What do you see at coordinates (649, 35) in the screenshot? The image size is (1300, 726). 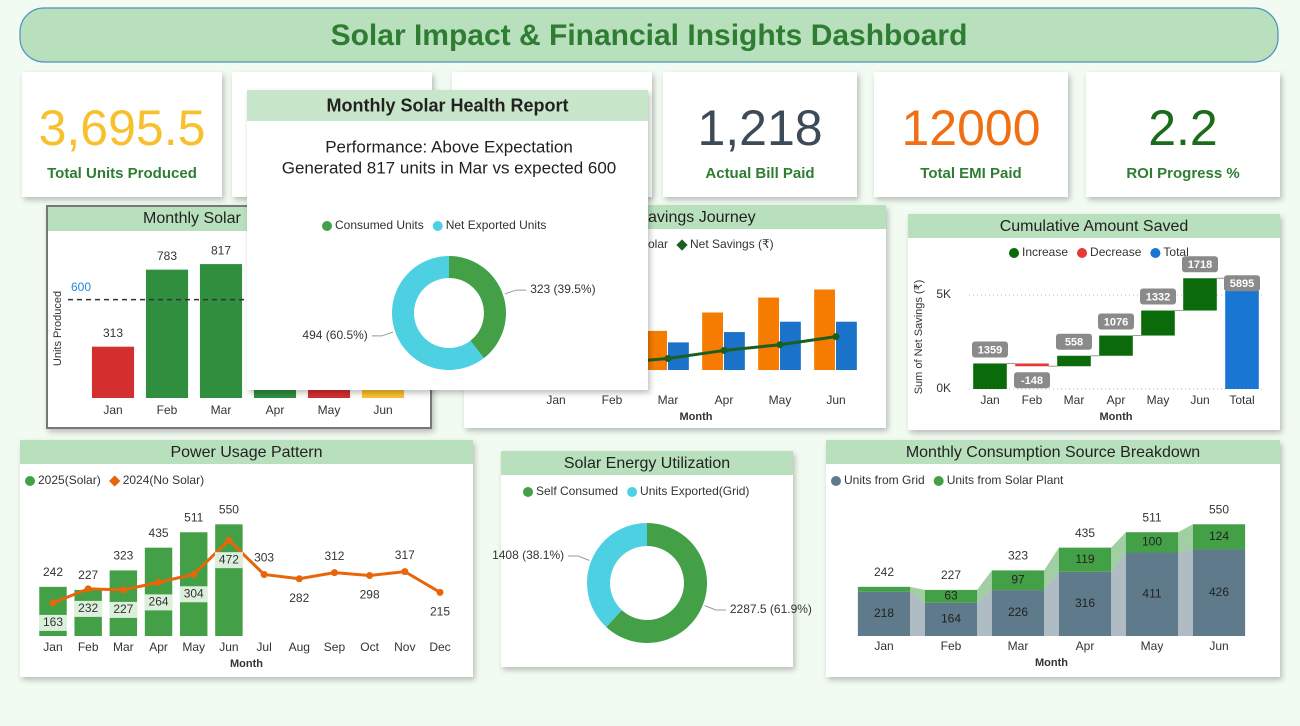 I see `header` at bounding box center [649, 35].